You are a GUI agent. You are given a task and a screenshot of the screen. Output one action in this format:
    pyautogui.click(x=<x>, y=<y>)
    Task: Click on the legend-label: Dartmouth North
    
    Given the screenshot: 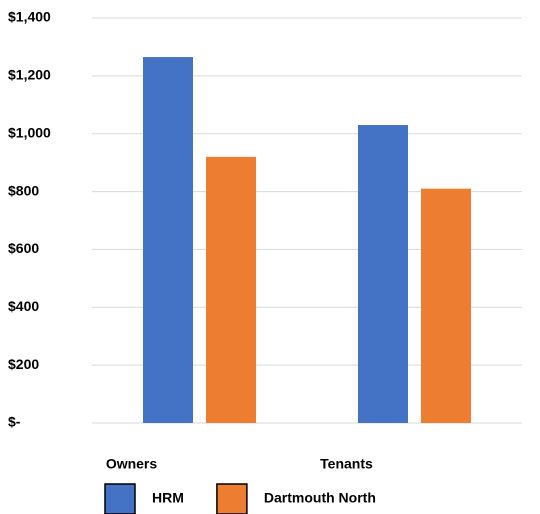 What is the action you would take?
    pyautogui.click(x=320, y=498)
    